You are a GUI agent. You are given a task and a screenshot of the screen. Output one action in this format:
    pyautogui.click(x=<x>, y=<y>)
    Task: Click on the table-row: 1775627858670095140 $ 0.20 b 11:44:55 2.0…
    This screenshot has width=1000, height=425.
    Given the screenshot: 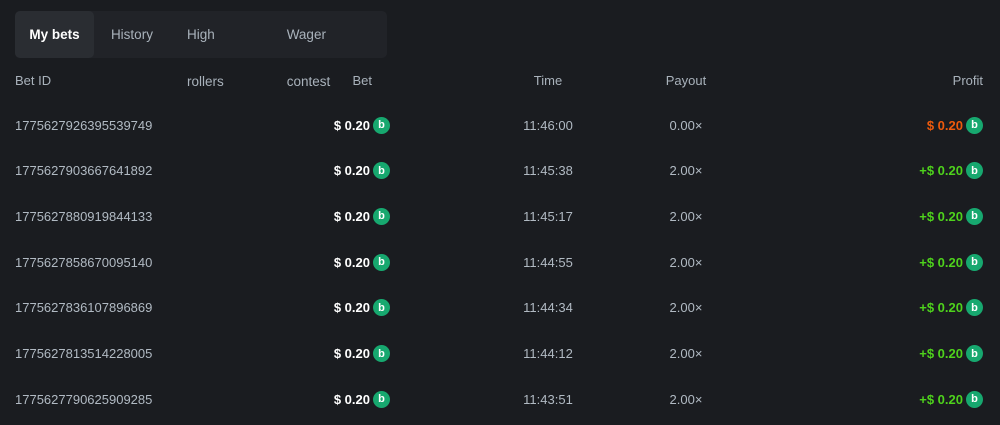 What is the action you would take?
    pyautogui.click(x=500, y=262)
    